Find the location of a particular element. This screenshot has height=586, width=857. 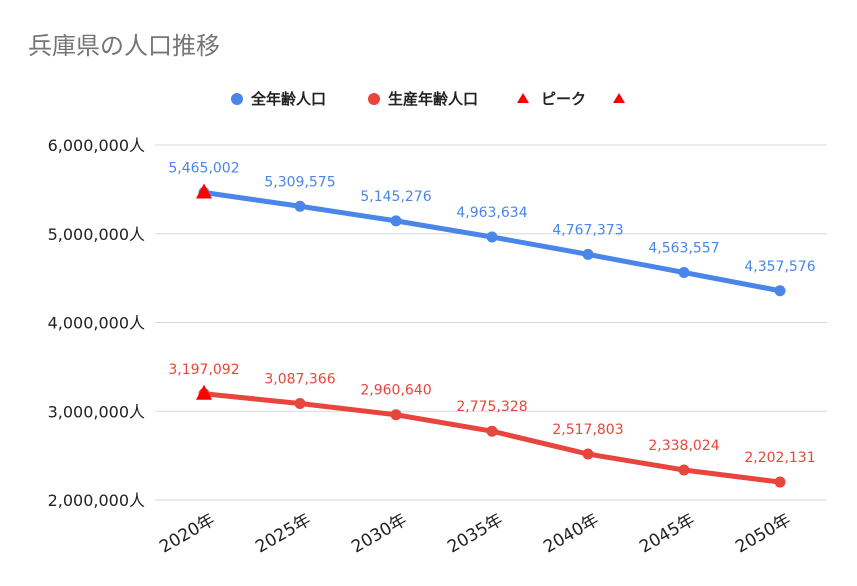

legend-marker-working-age is located at coordinates (374, 99).